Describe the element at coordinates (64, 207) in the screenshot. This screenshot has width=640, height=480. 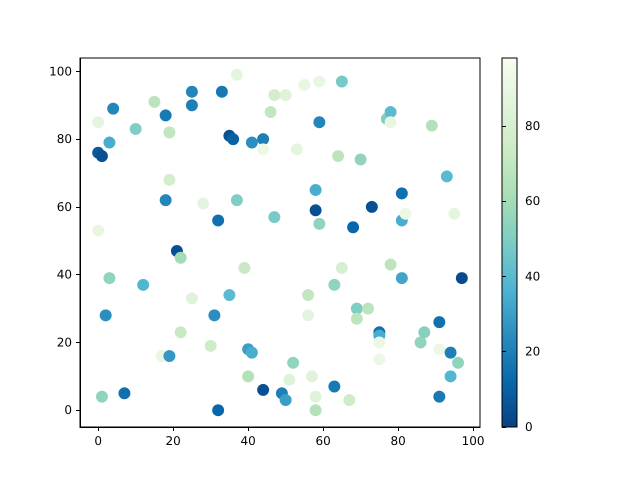
I see `y-tick-label: 60` at that location.